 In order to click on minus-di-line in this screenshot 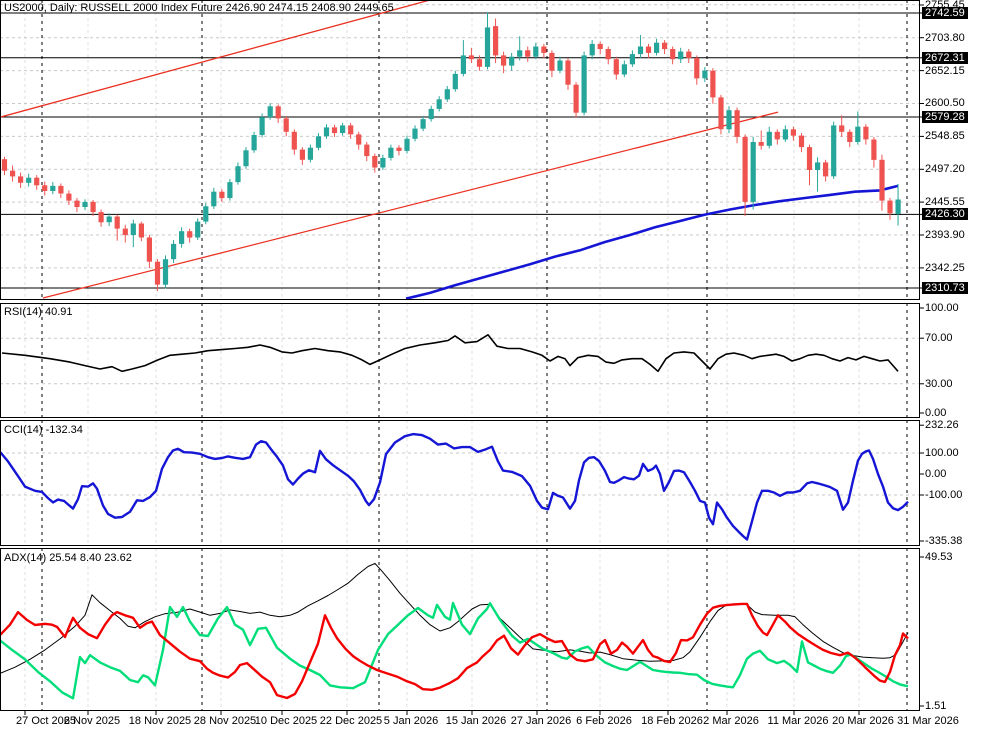, I will do `click(454, 651)`.